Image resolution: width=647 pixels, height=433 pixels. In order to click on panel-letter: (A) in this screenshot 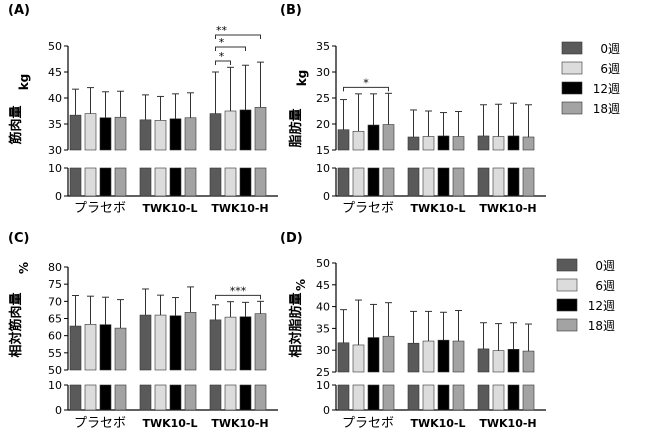, I will do `click(19, 10)`.